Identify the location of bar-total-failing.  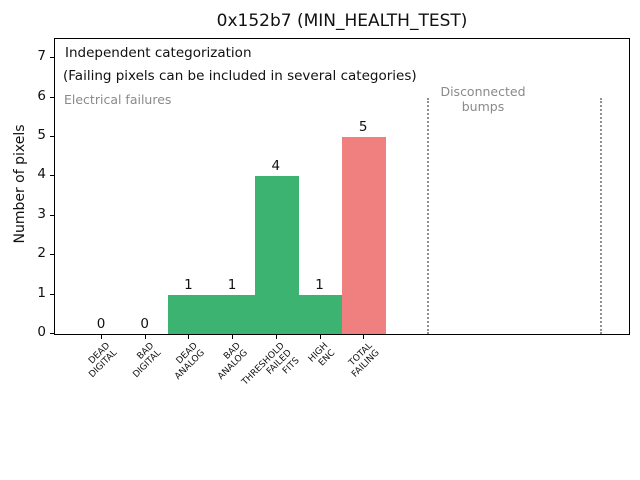
(364, 235).